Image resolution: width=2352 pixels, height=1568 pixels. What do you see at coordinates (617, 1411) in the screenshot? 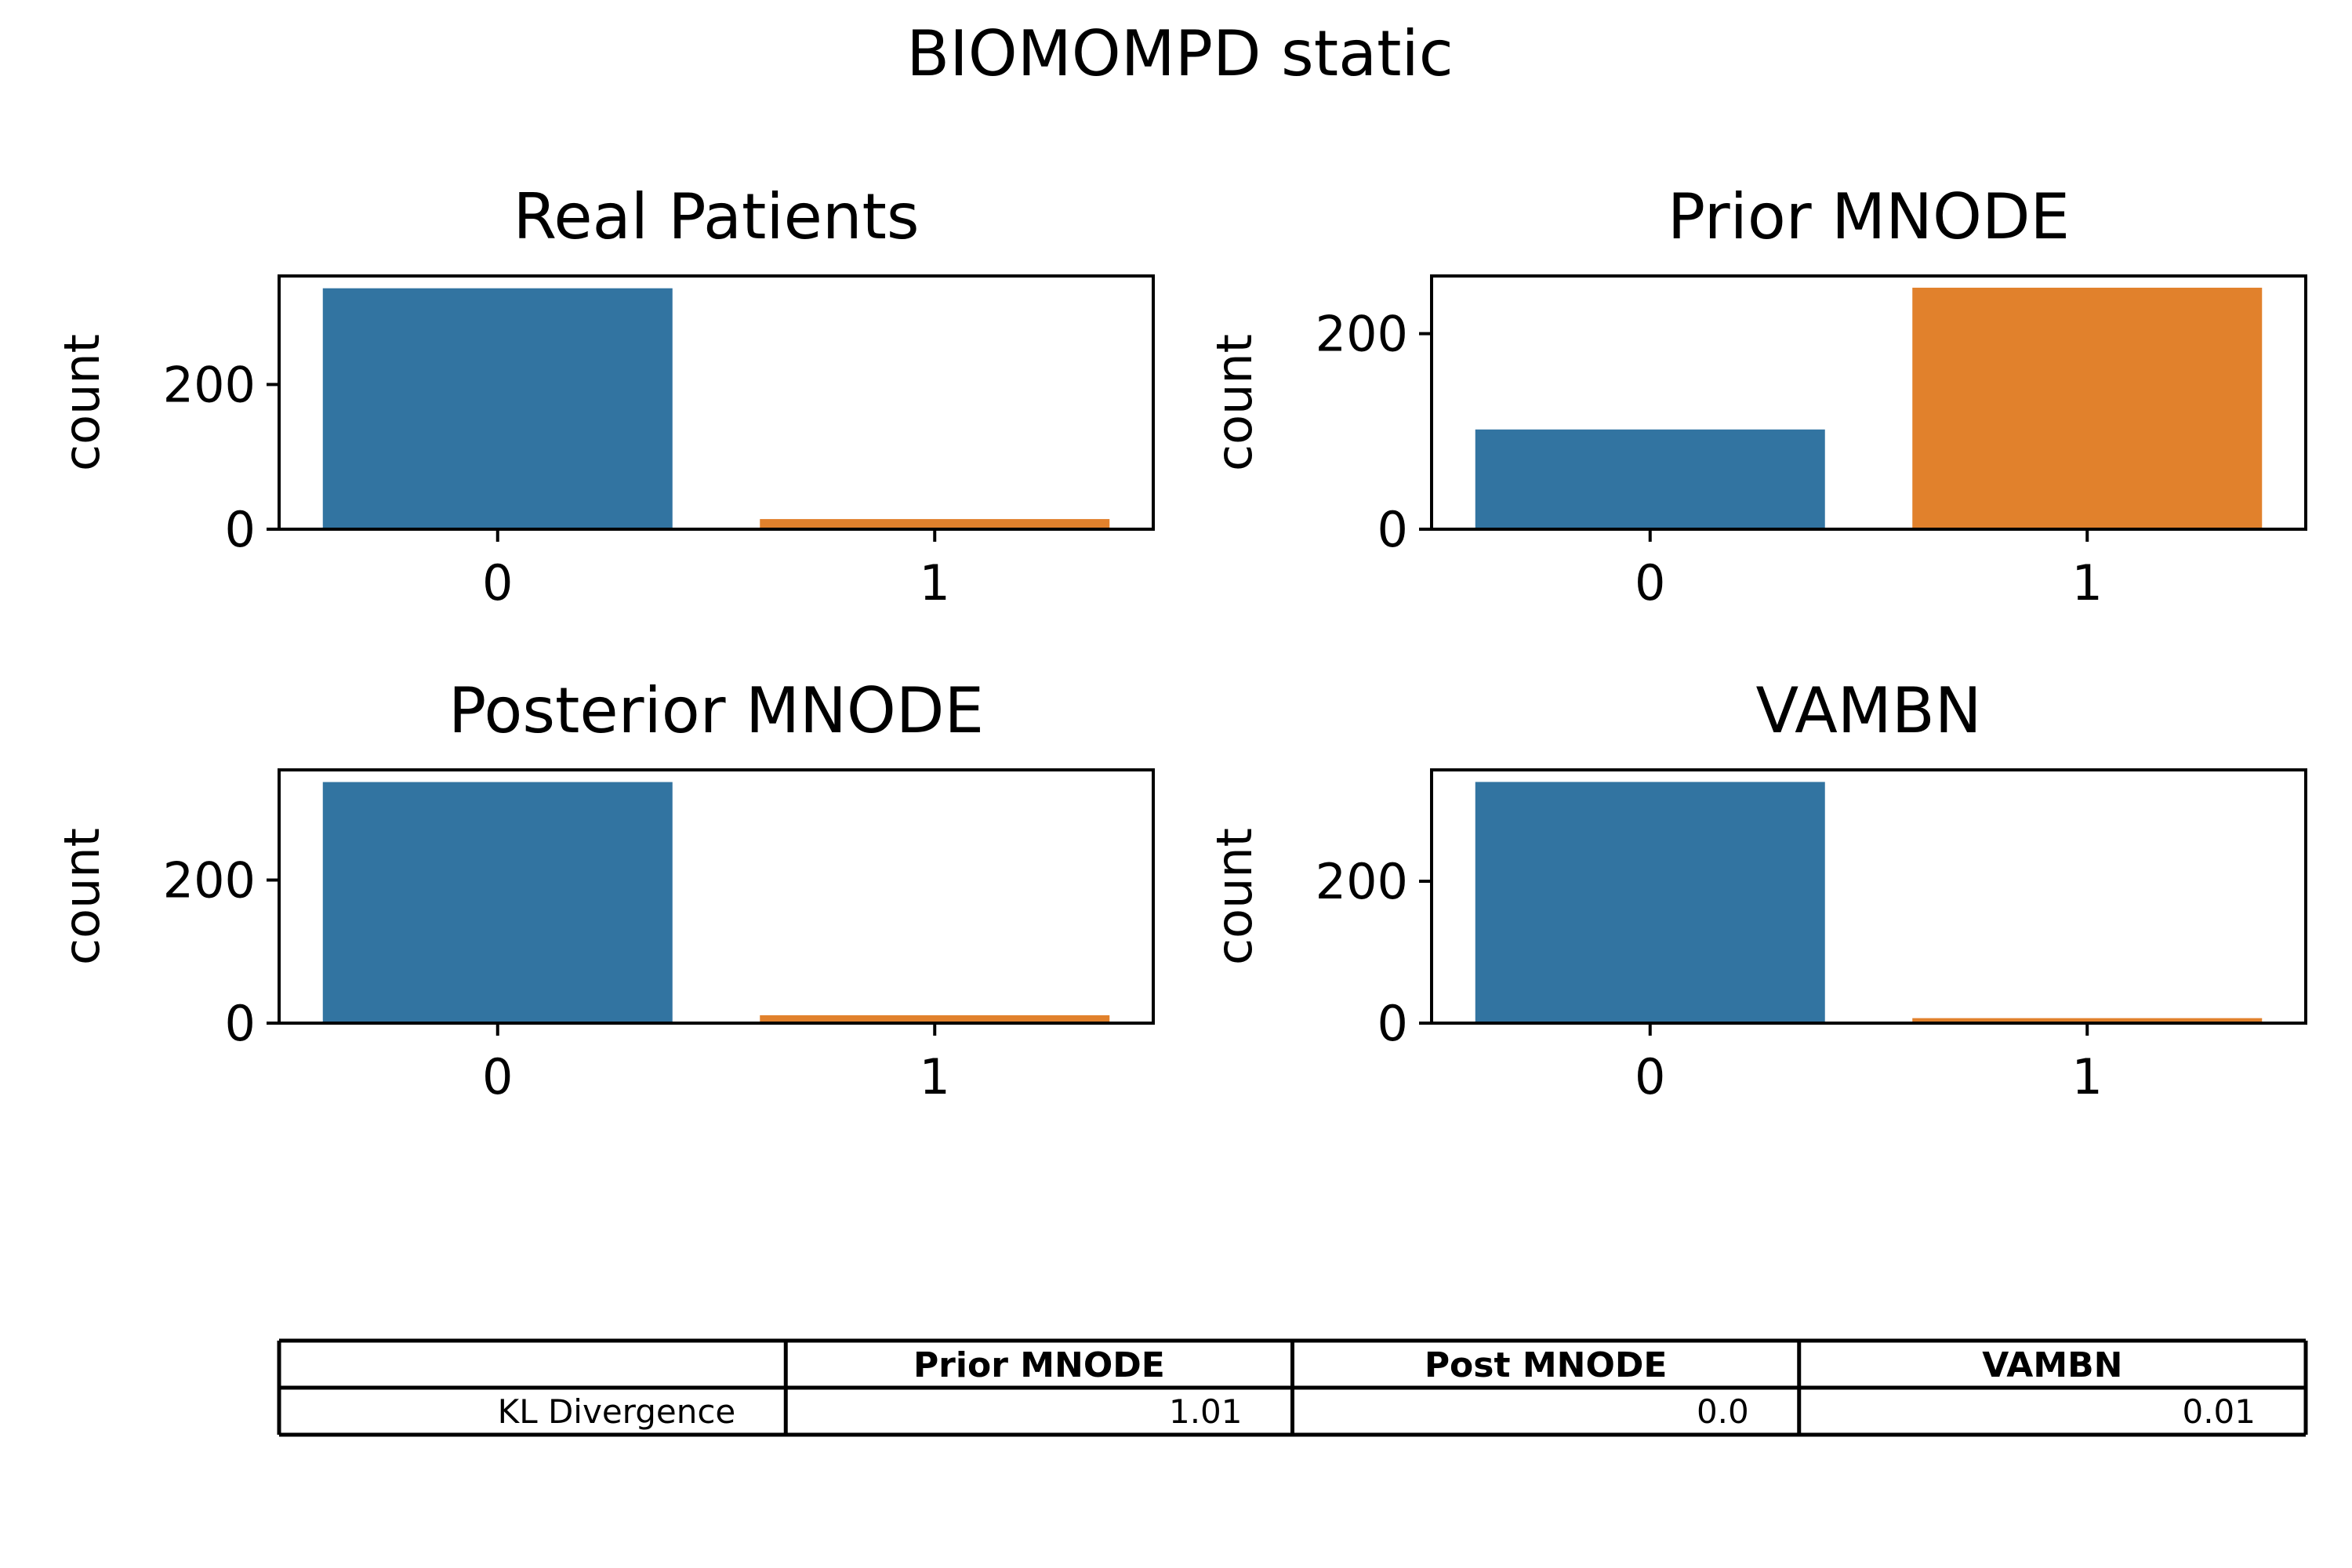
I see `table-row-label: KL Divergence` at bounding box center [617, 1411].